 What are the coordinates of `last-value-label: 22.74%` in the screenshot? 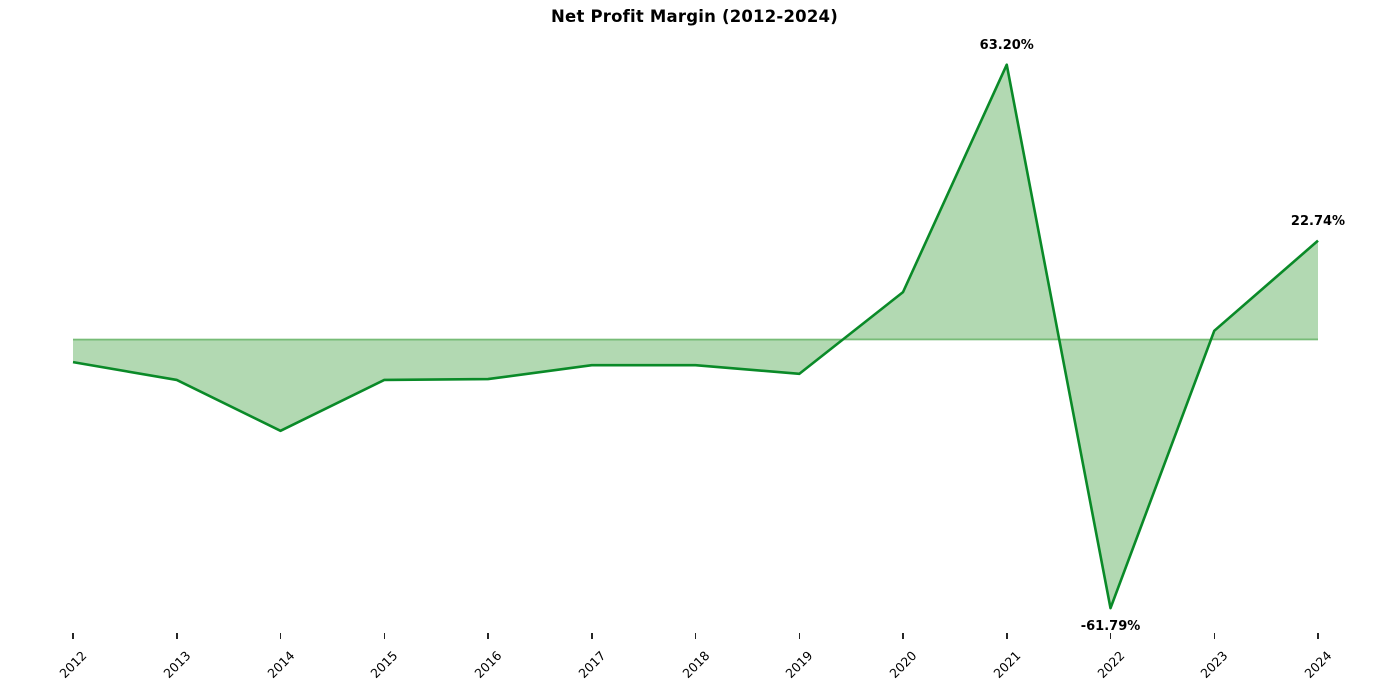 It's located at (1318, 221).